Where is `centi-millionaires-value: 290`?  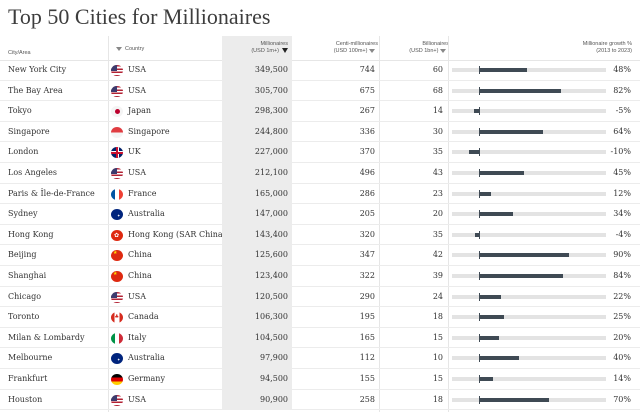
centi-millionaires-value: 290 is located at coordinates (367, 296).